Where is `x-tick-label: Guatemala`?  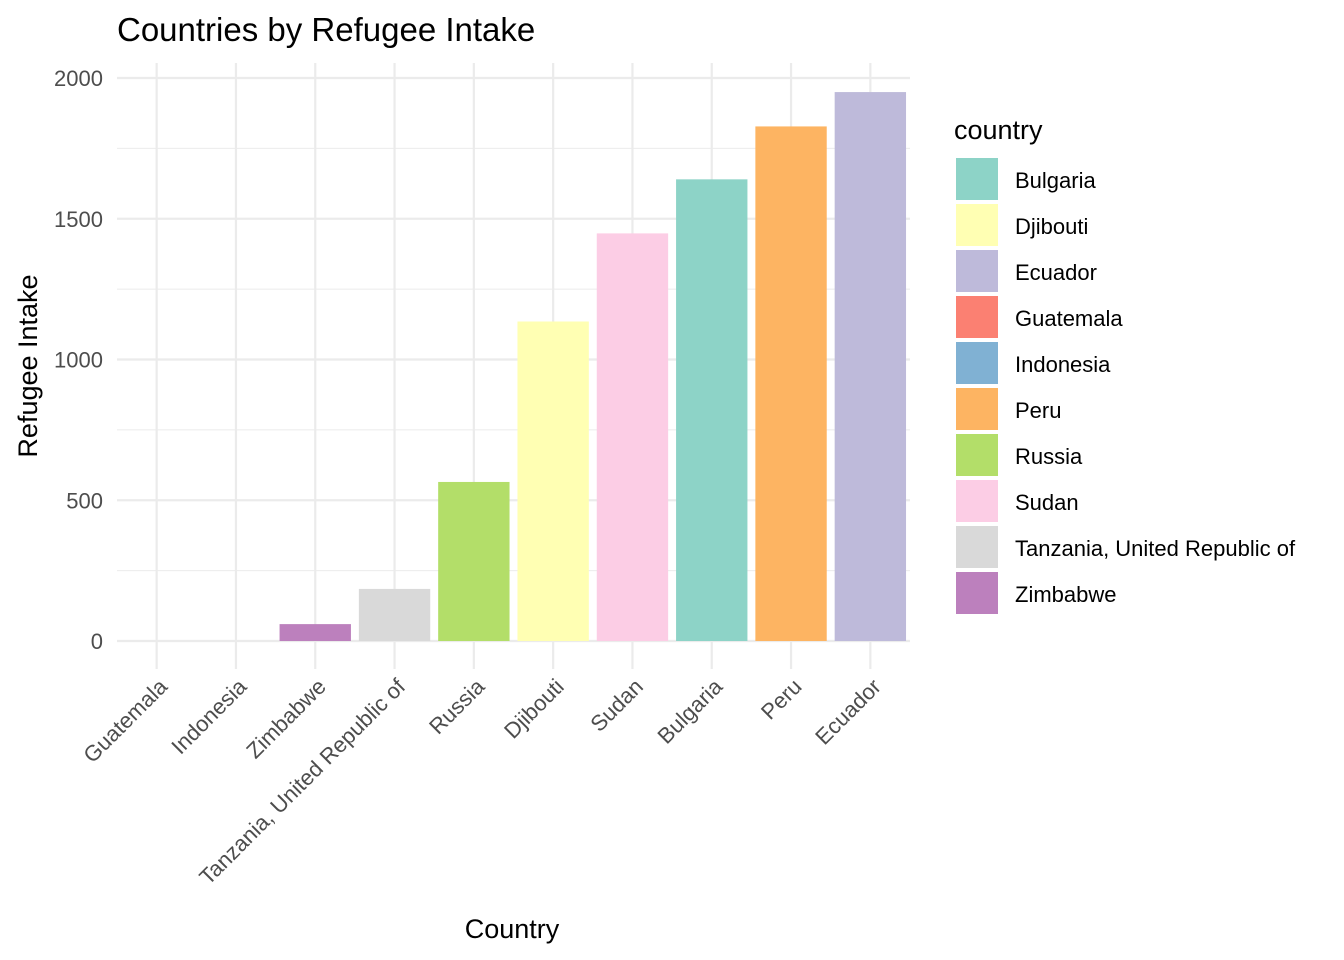 x-tick-label: Guatemala is located at coordinates (125, 720).